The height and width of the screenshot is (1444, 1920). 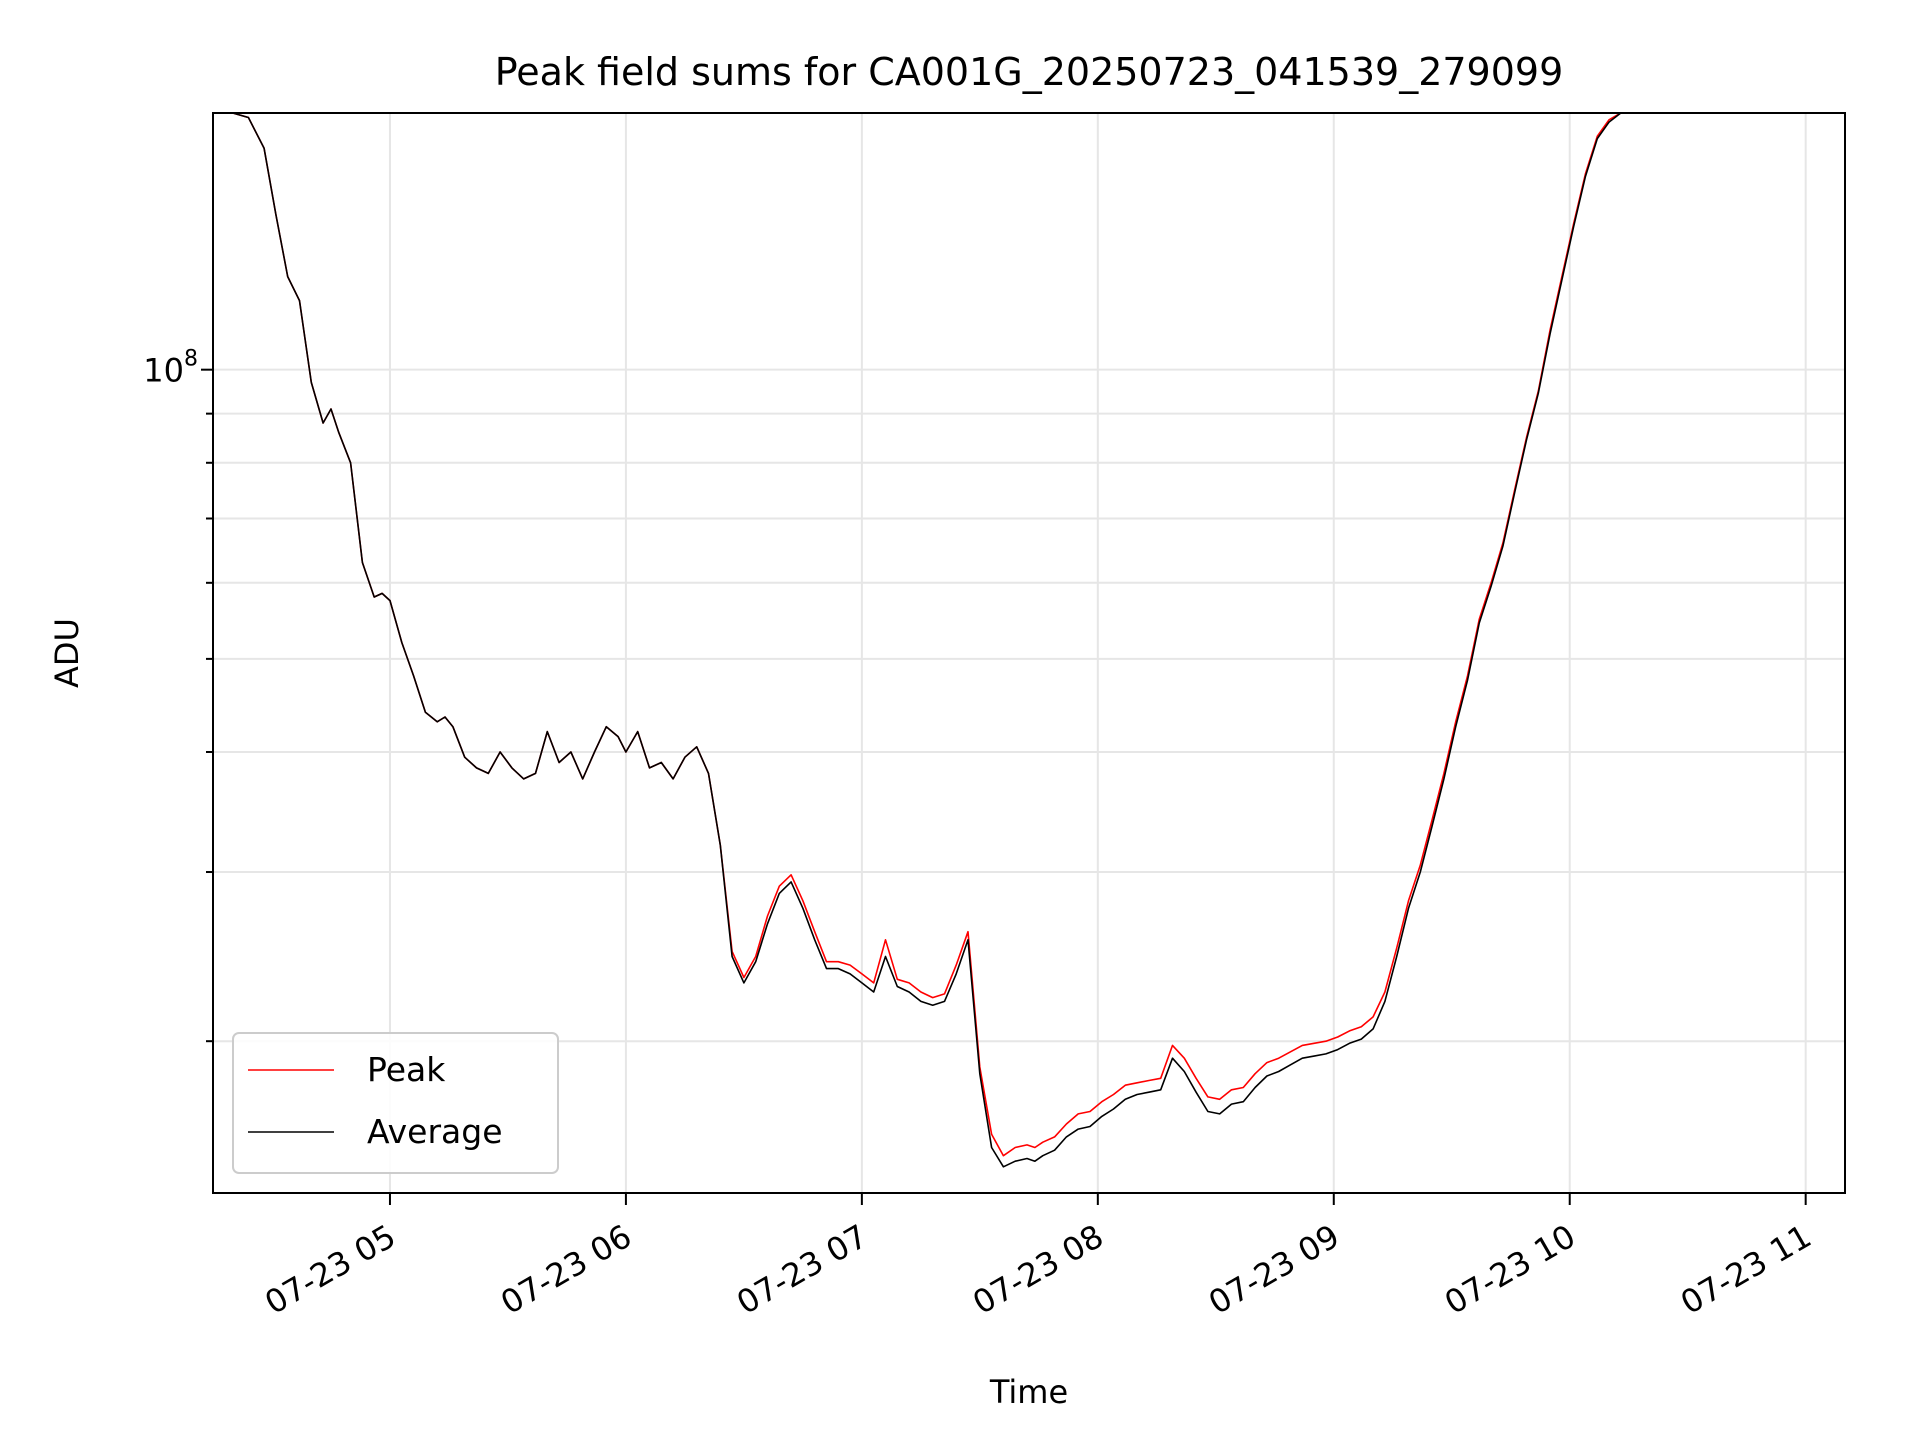 I want to click on legend-average-label: Average, so click(x=435, y=1131).